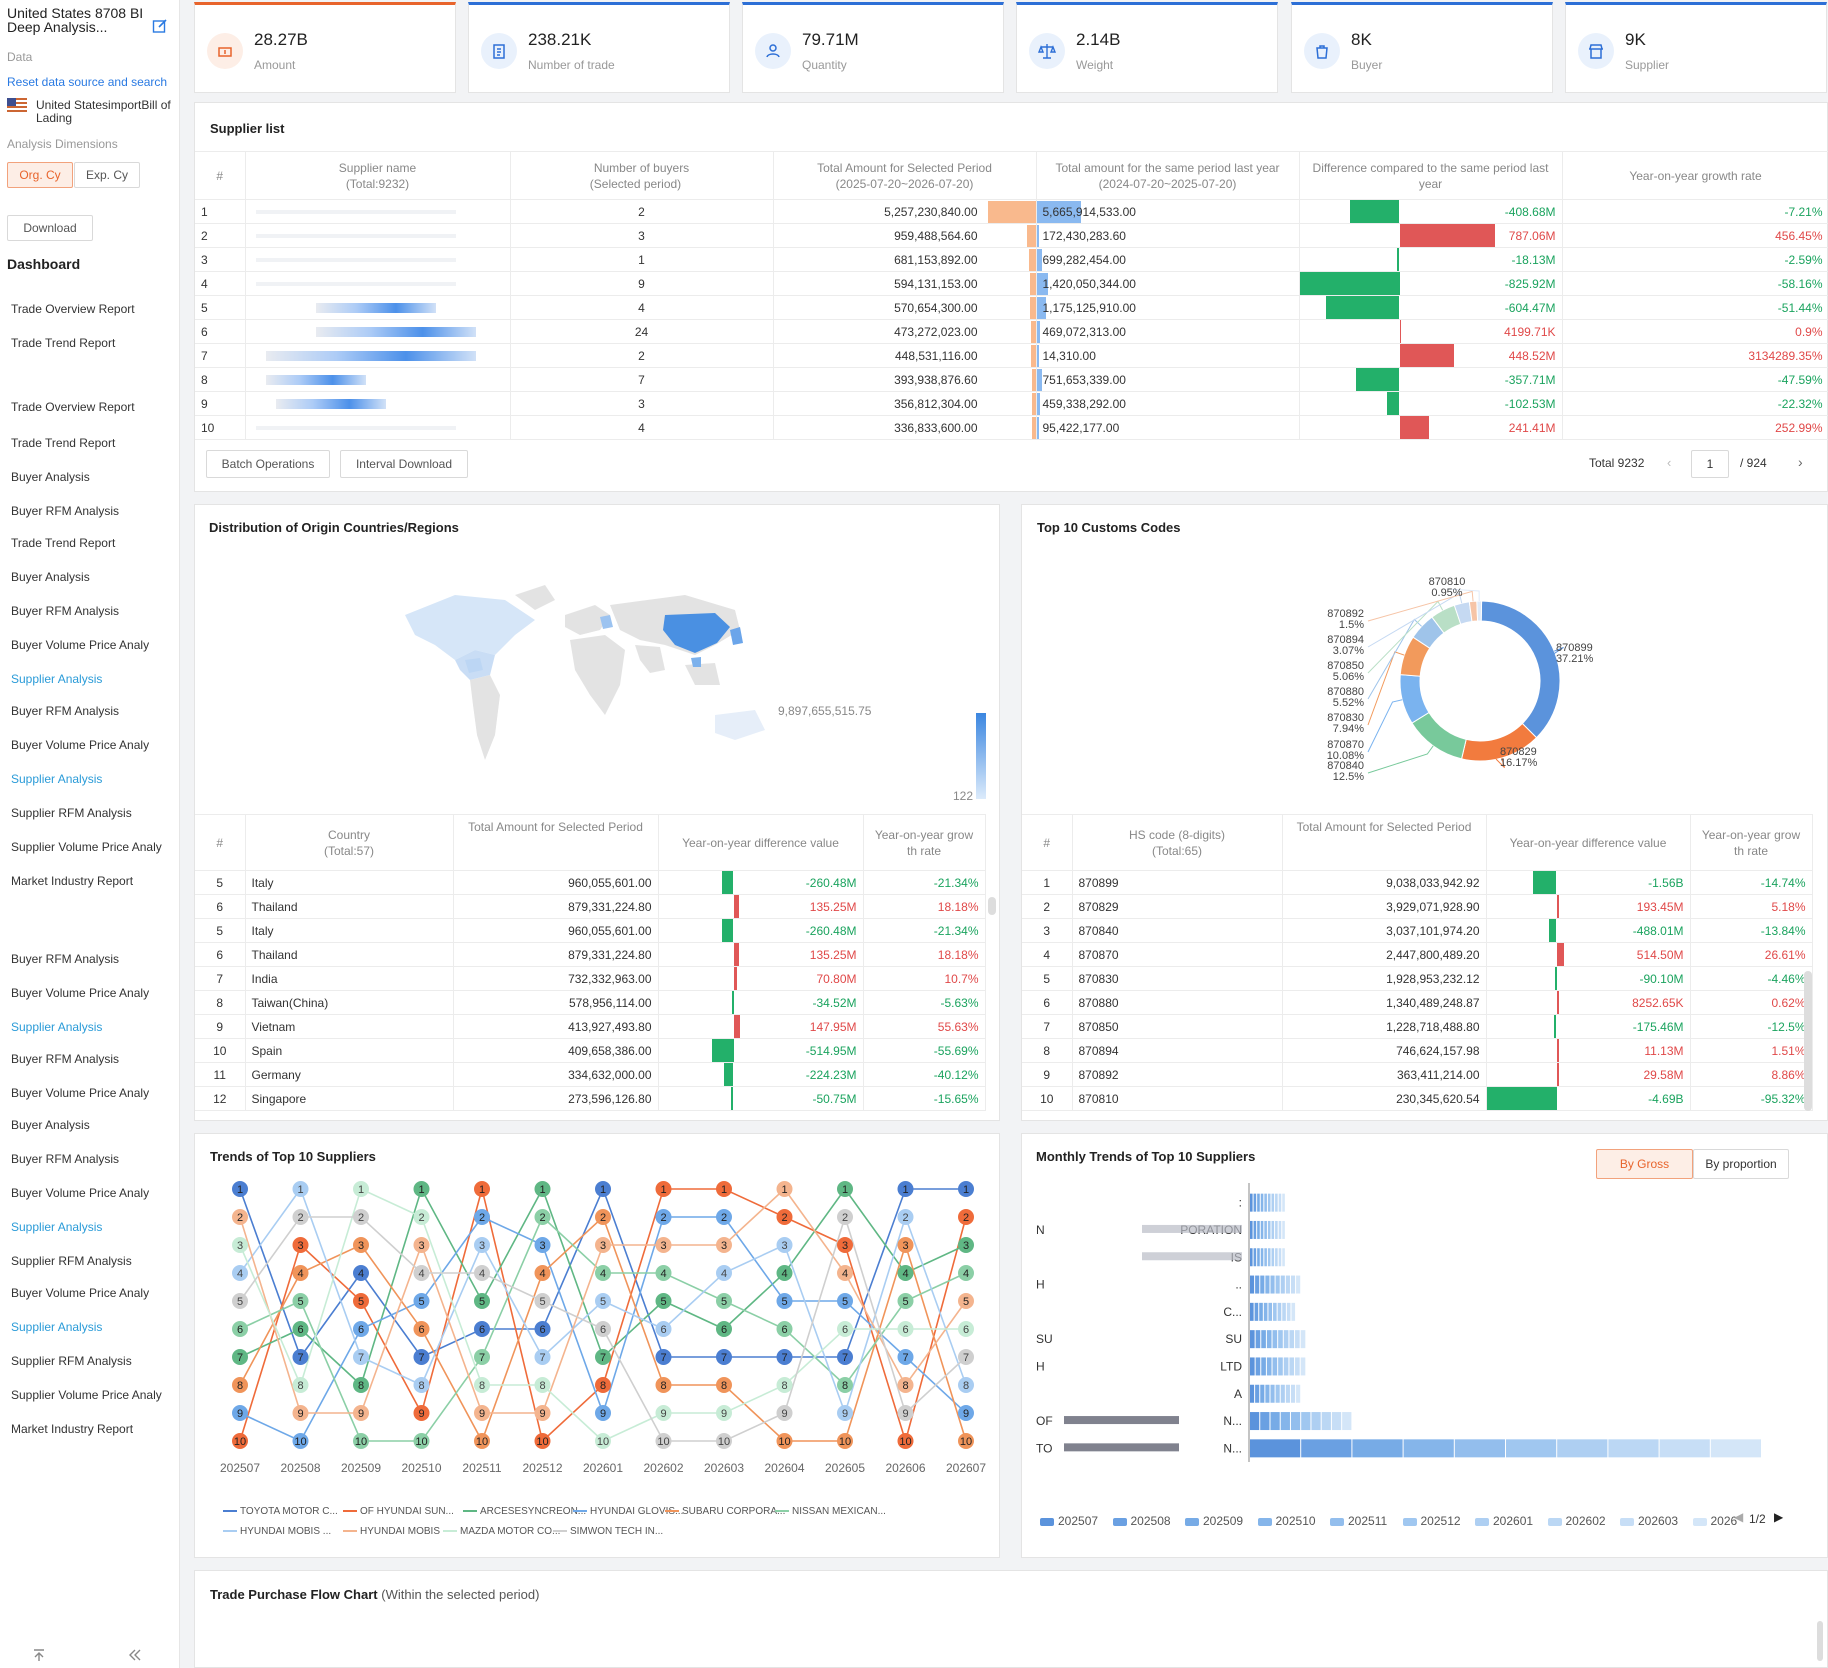  What do you see at coordinates (391, 1531) in the screenshot?
I see `legend-item: HYUNDAI MOBIS` at bounding box center [391, 1531].